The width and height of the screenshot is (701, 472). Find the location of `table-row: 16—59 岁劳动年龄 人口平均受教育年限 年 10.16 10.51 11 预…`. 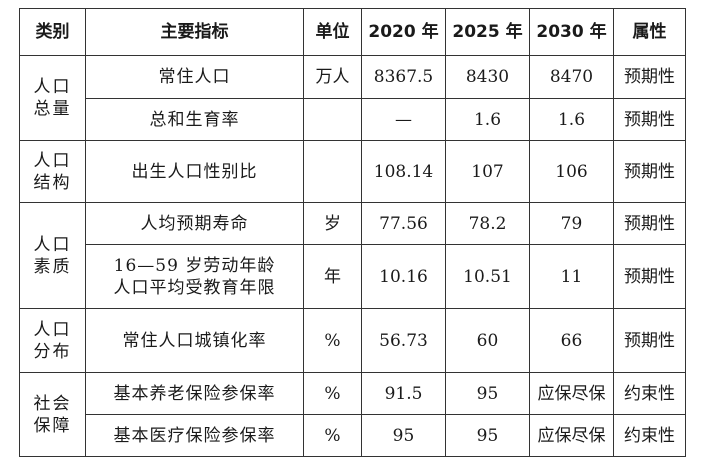

table-row: 16—59 岁劳动年龄 人口平均受教育年限 年 10.16 10.51 11 预… is located at coordinates (353, 276).